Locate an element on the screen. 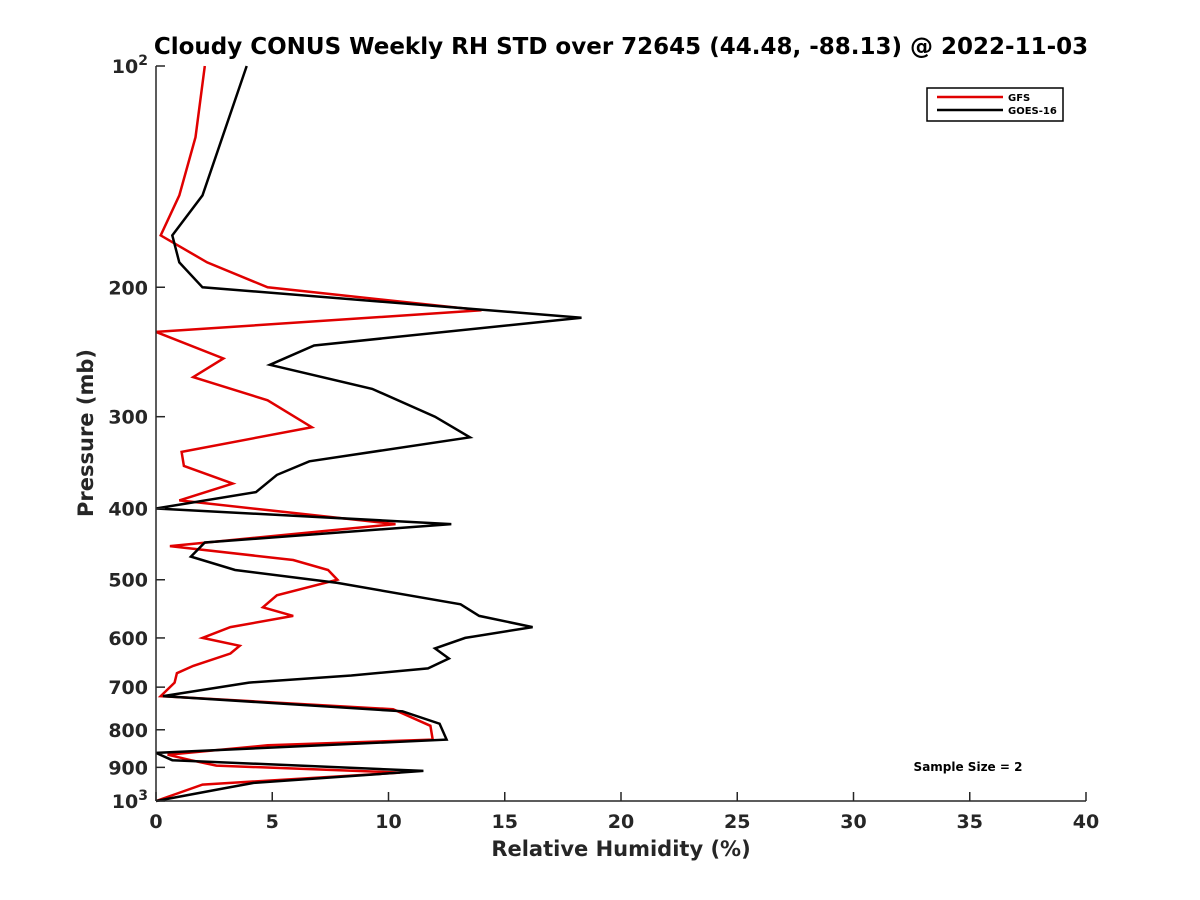 The width and height of the screenshot is (1200, 900). y-axis-label: Pressure (mb) is located at coordinates (86, 433).